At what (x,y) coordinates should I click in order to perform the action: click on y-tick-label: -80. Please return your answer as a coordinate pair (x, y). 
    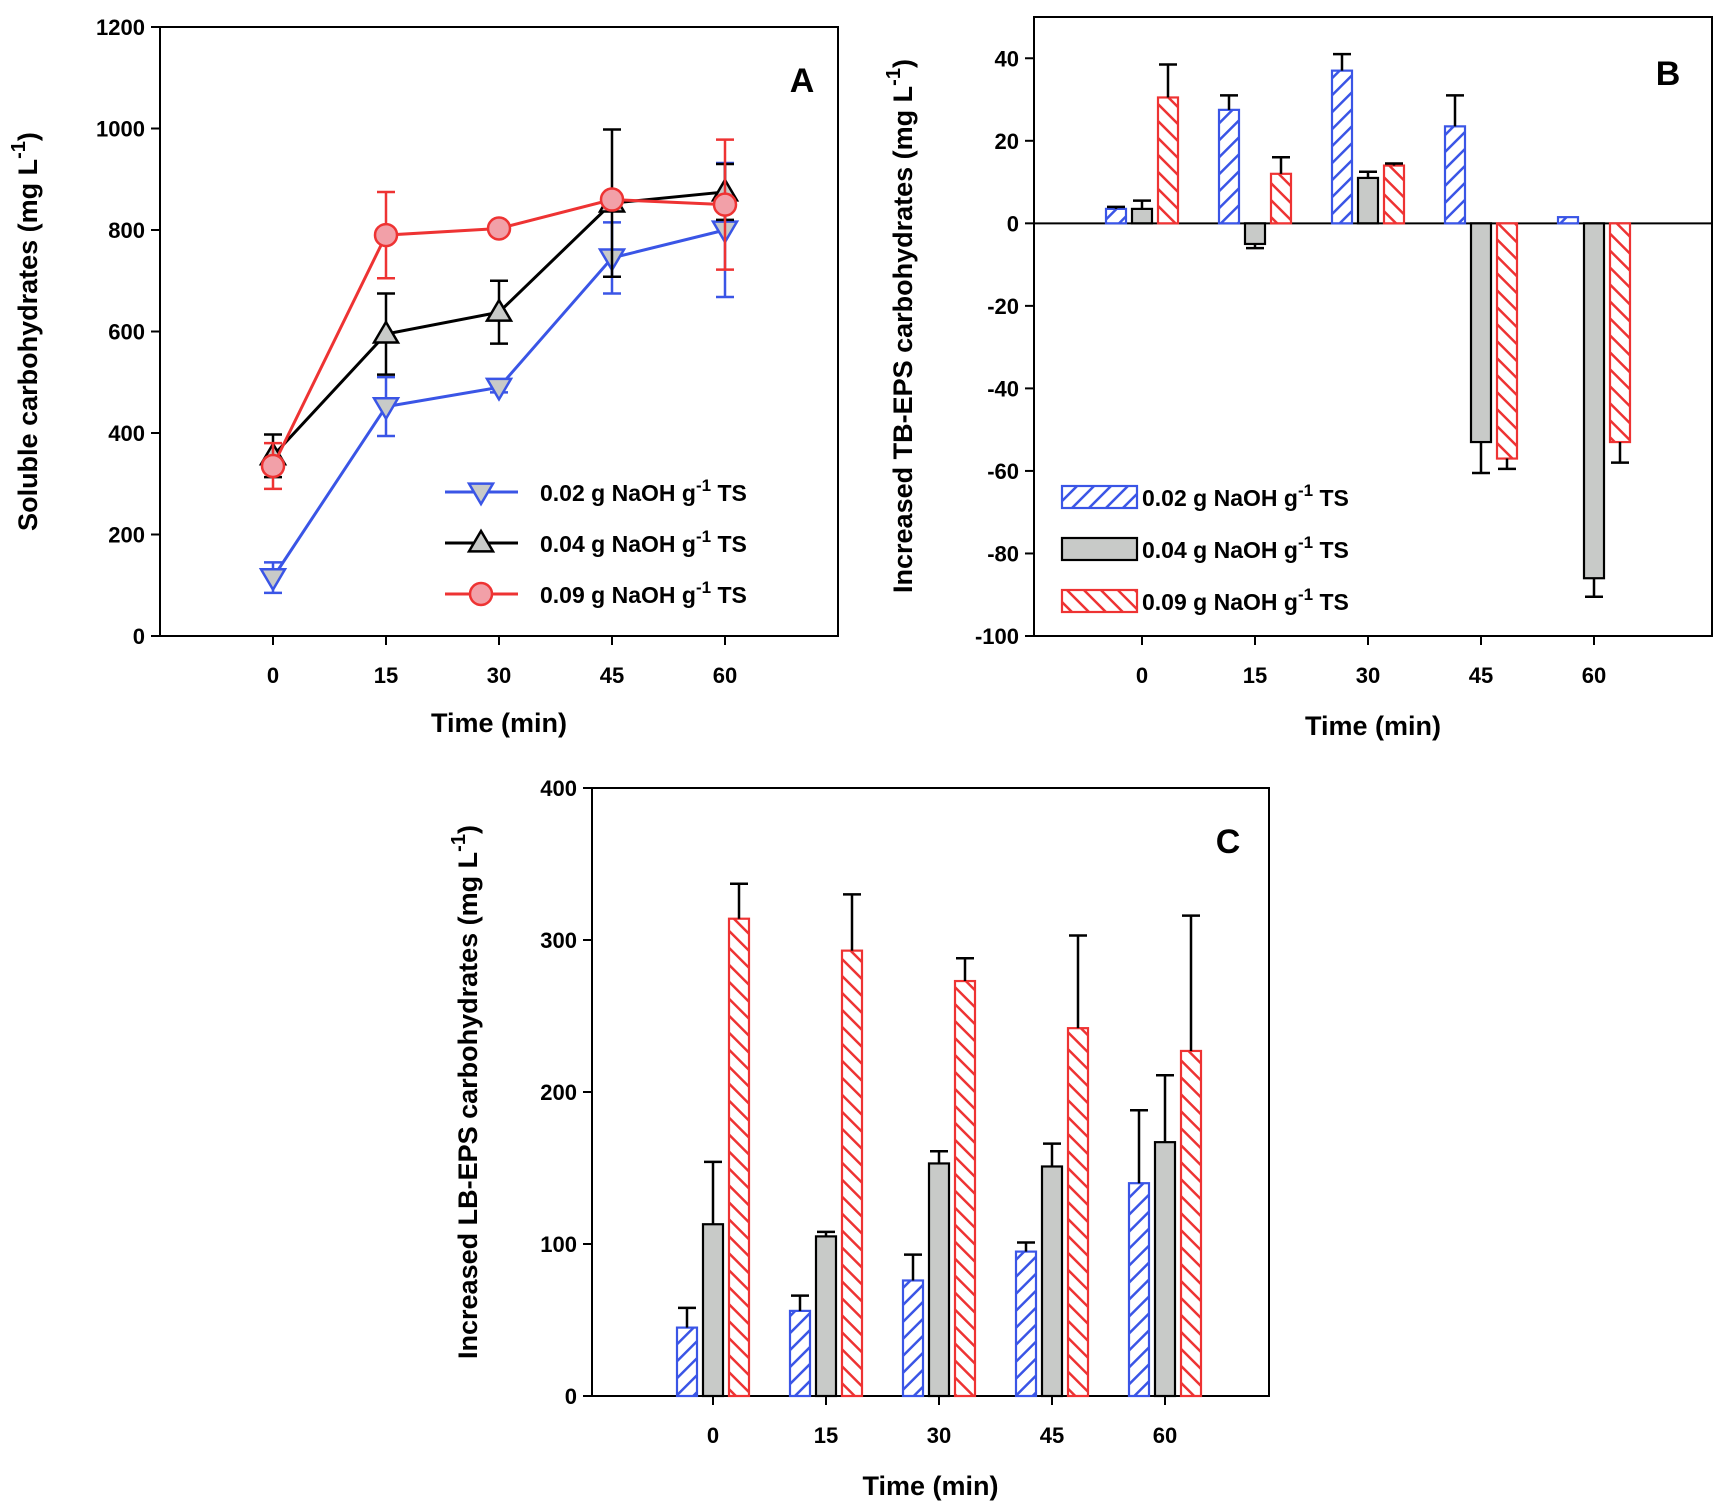
    Looking at the image, I should click on (1003, 553).